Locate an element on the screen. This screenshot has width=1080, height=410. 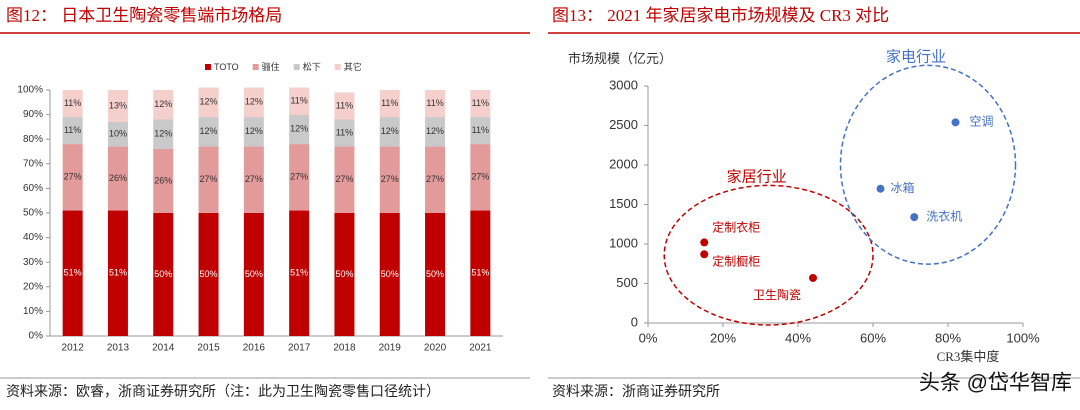
legend-label: TOTO is located at coordinates (226, 67).